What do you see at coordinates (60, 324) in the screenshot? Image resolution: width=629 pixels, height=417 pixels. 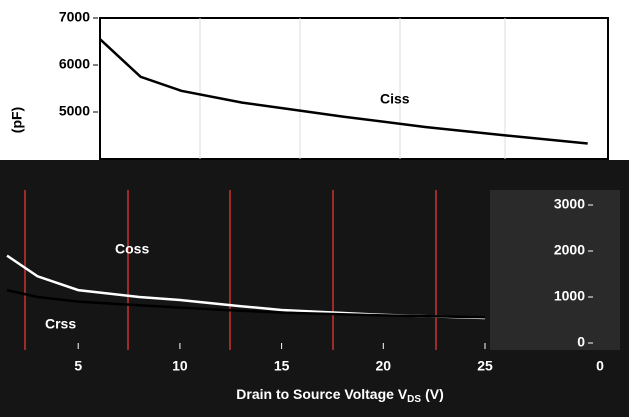 I see `series-label: Crss` at bounding box center [60, 324].